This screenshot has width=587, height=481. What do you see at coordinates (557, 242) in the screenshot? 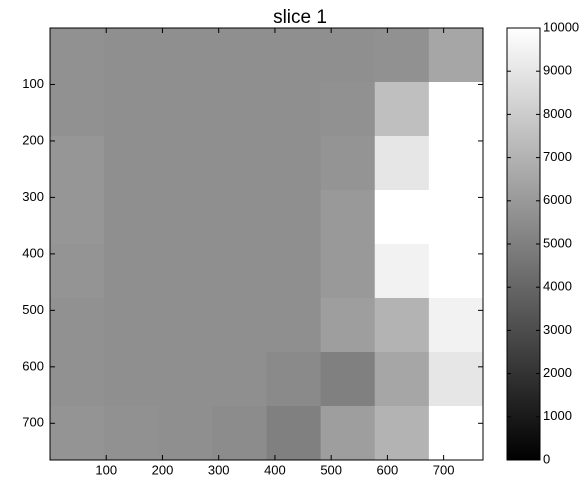
I see `colorbar-tick-label: 5000` at bounding box center [557, 242].